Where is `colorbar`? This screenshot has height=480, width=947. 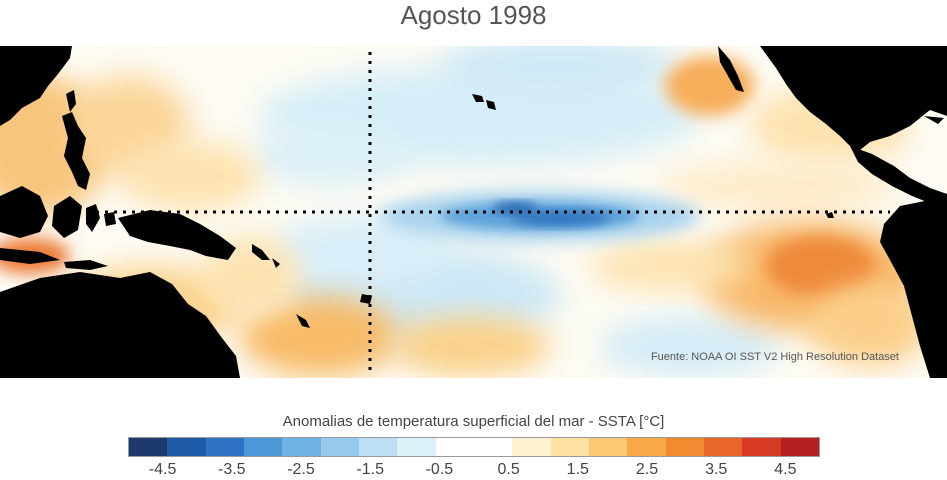
colorbar is located at coordinates (474, 447).